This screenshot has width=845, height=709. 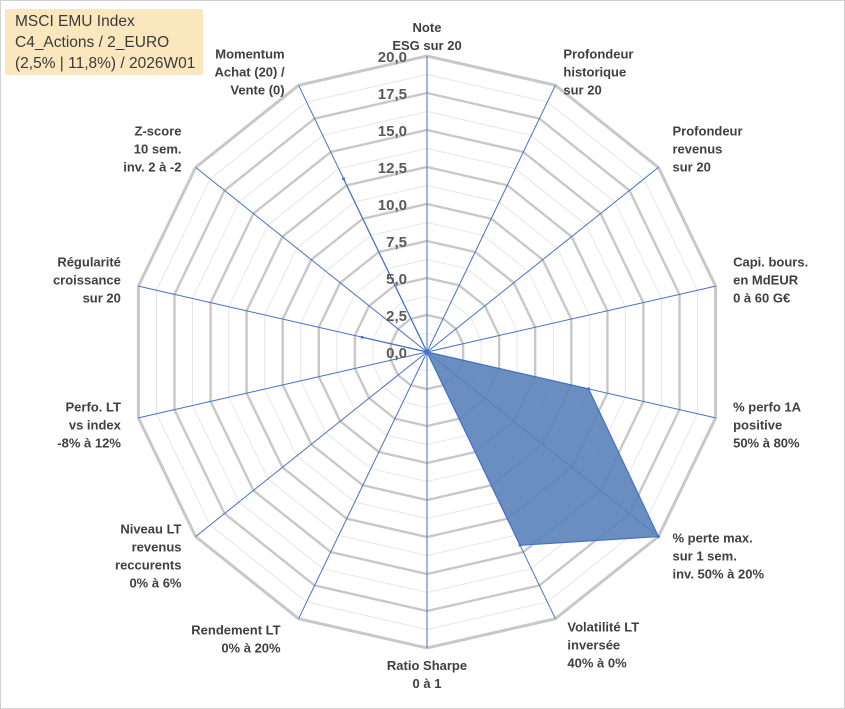 I want to click on axis-label-line: vs index, so click(x=95, y=425).